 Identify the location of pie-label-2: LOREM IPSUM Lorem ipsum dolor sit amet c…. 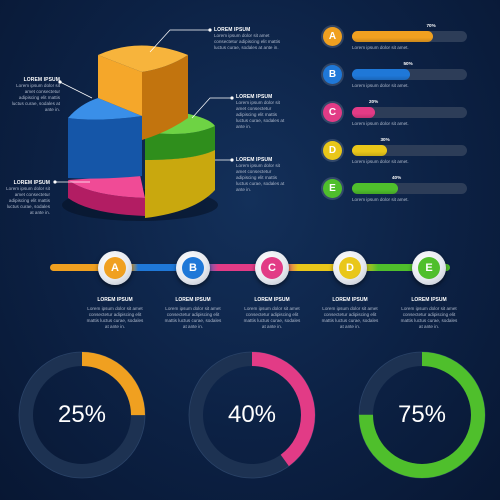
(35, 95).